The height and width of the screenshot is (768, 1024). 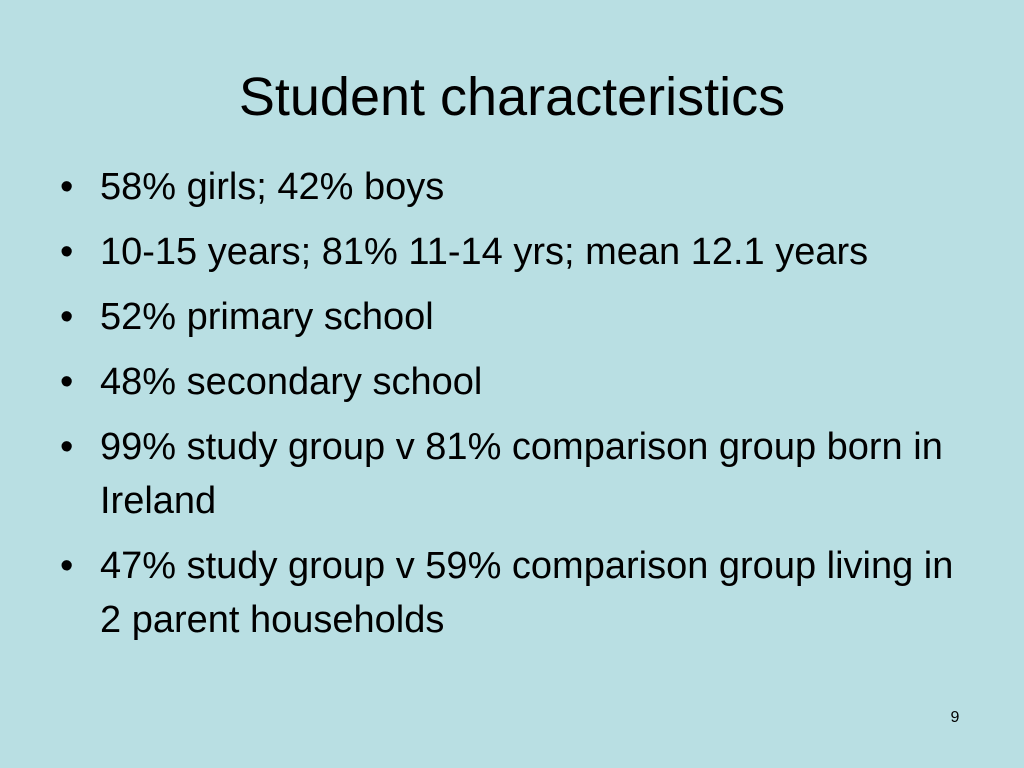 I want to click on page-number: 9, so click(x=955, y=717).